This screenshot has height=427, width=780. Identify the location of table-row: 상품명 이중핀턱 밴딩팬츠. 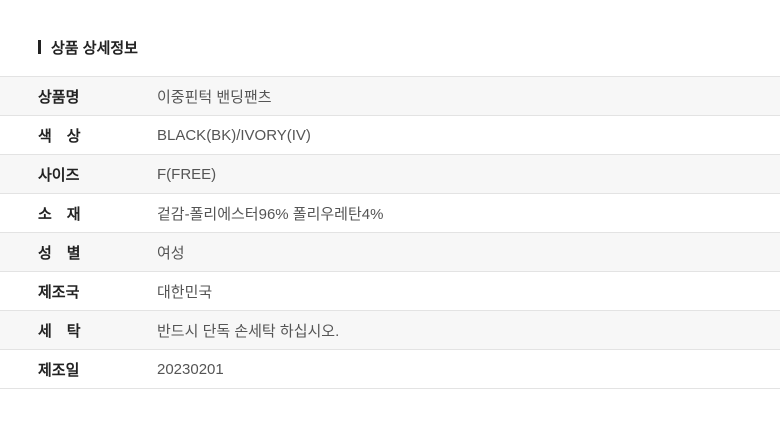
(390, 96).